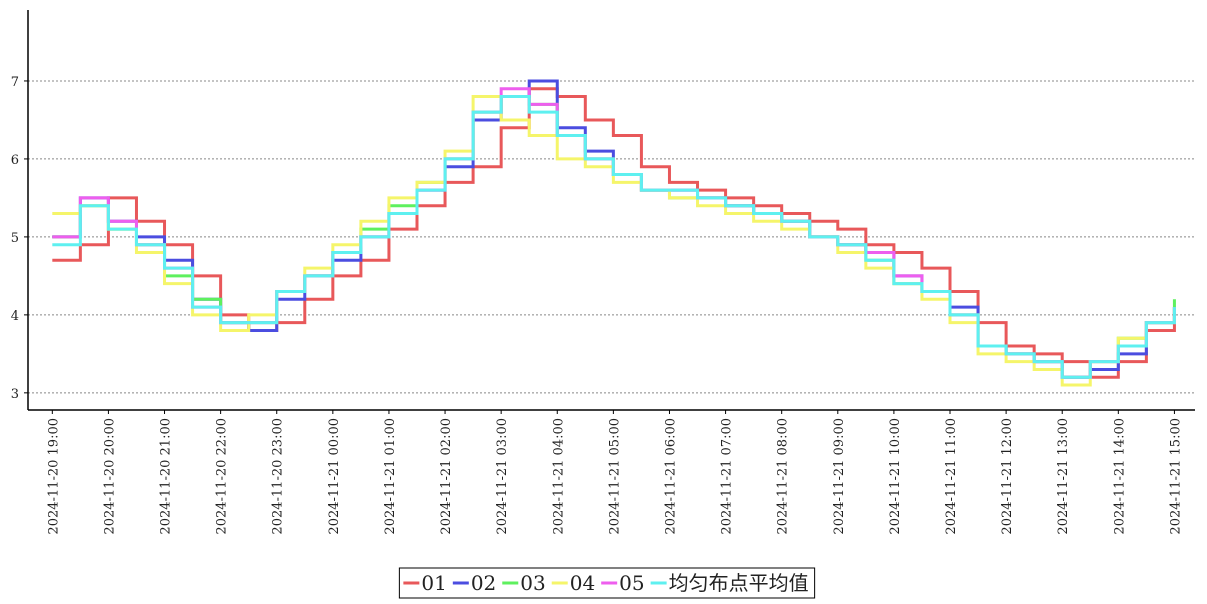  Describe the element at coordinates (222, 476) in the screenshot. I see `x-tick-label: 2024-11-20 22:00` at that location.